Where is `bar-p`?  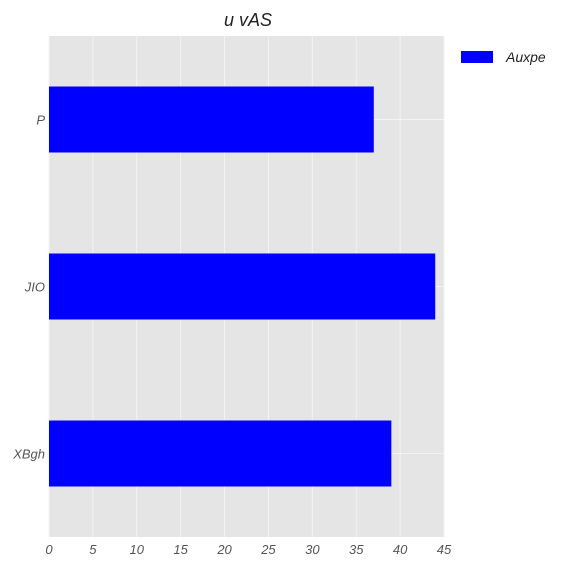
bar-p is located at coordinates (211, 119).